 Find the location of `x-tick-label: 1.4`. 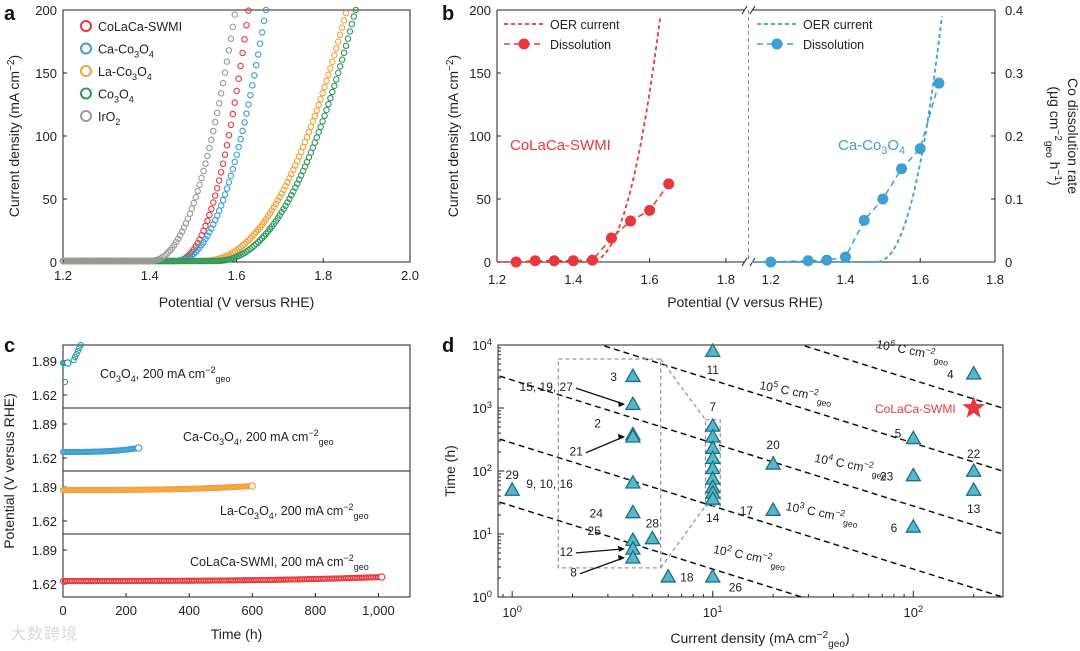

x-tick-label: 1.4 is located at coordinates (150, 275).